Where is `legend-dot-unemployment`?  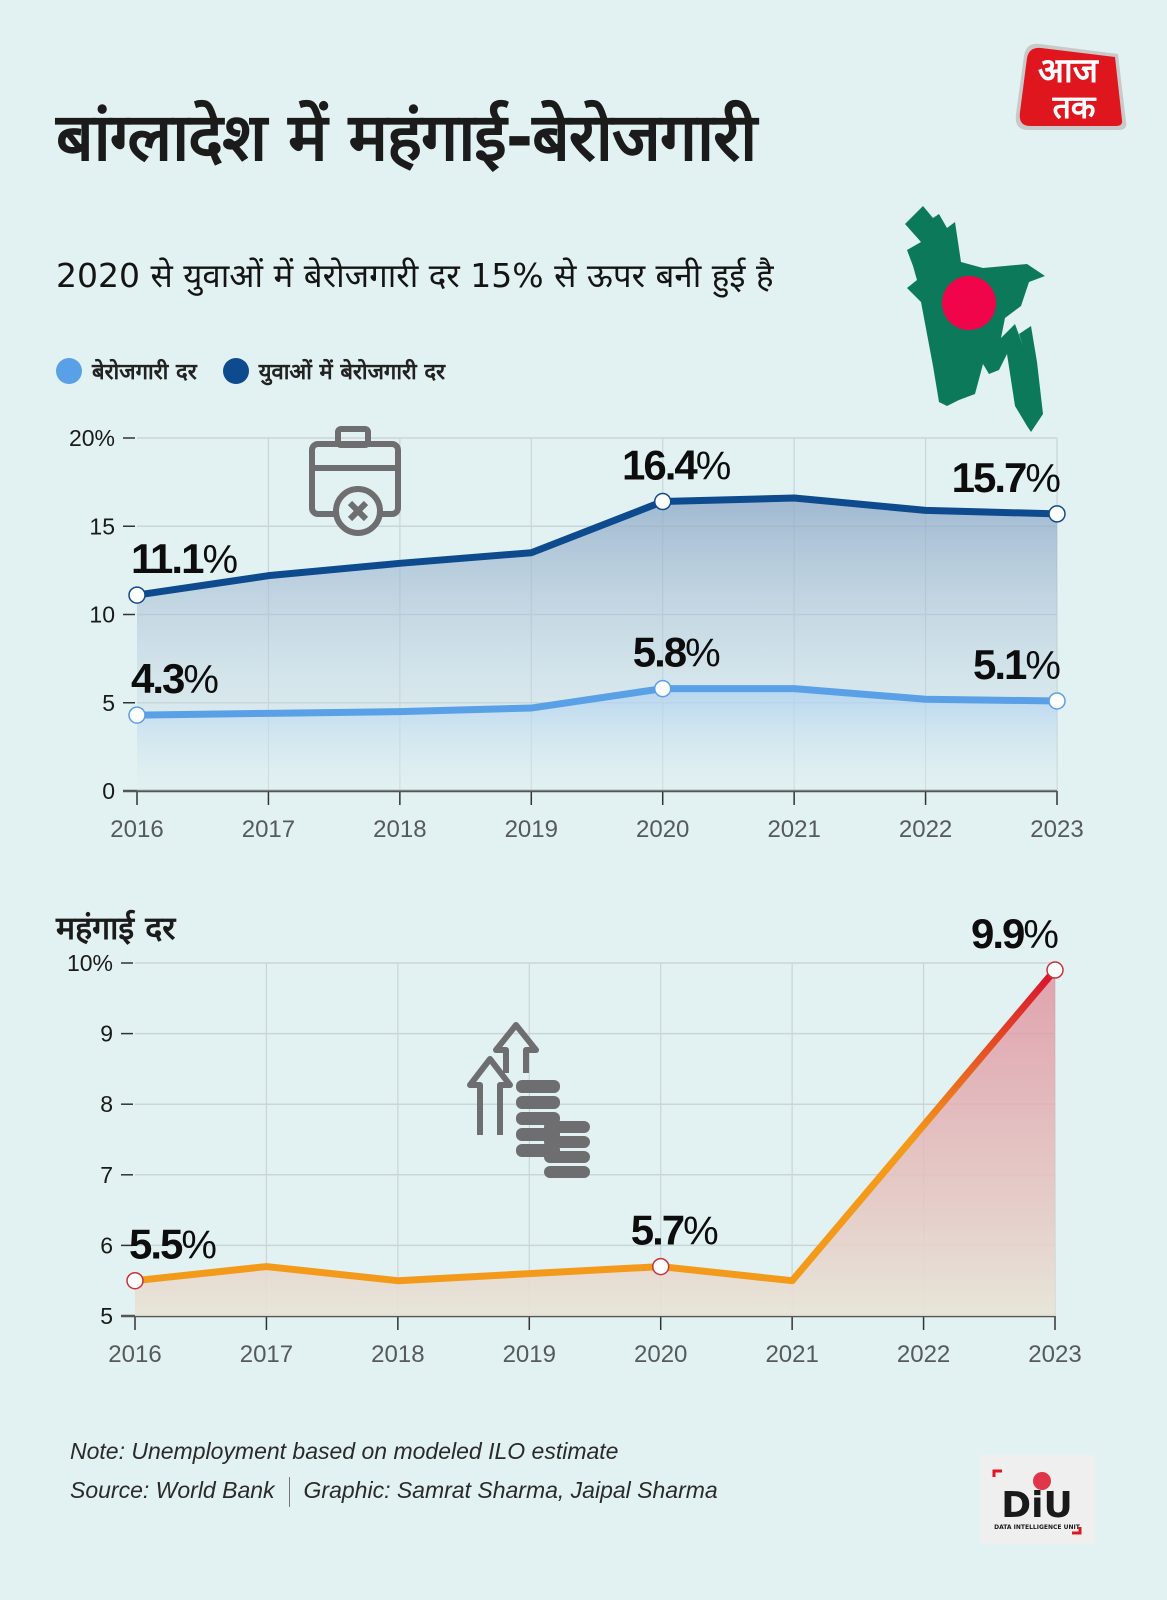
legend-dot-unemployment is located at coordinates (69, 371).